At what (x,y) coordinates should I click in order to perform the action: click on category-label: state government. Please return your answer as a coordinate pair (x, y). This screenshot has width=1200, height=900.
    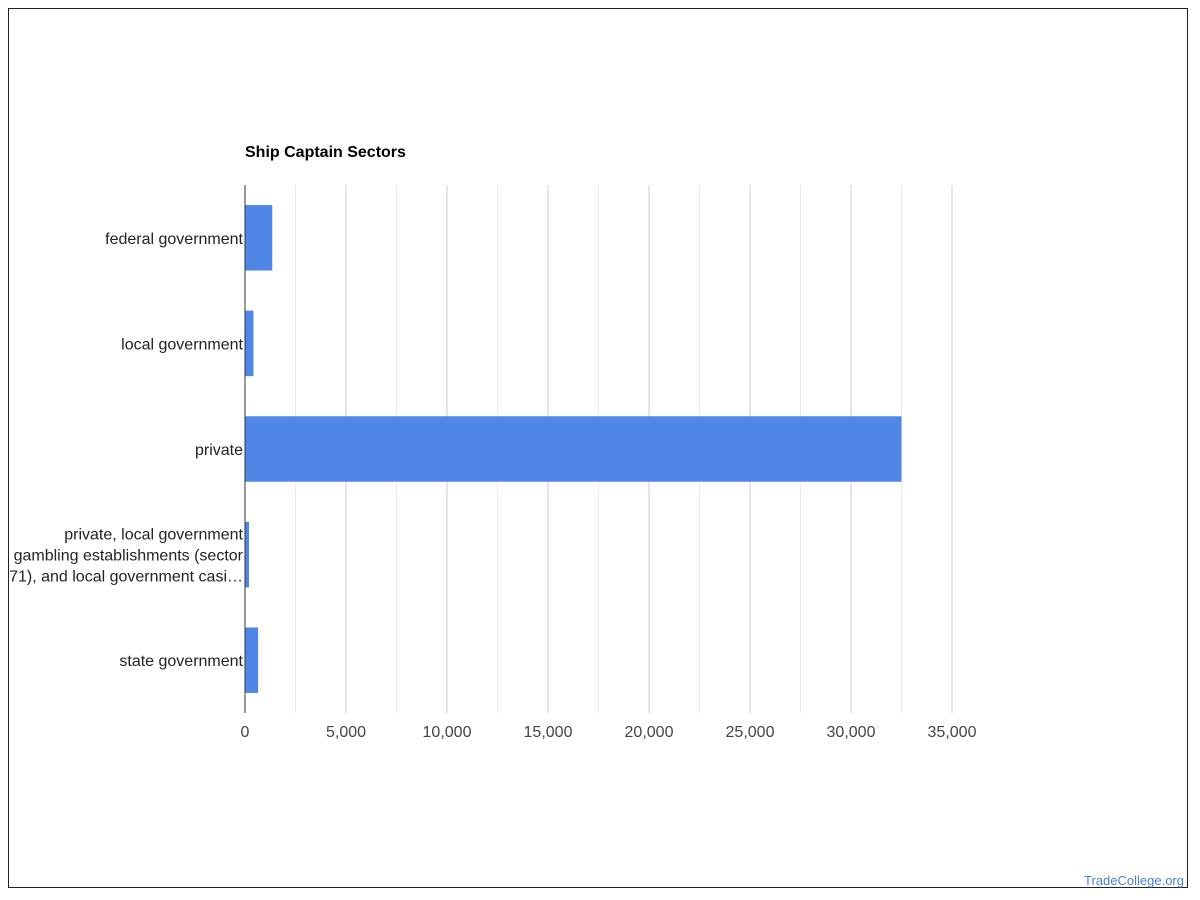
    Looking at the image, I should click on (181, 661).